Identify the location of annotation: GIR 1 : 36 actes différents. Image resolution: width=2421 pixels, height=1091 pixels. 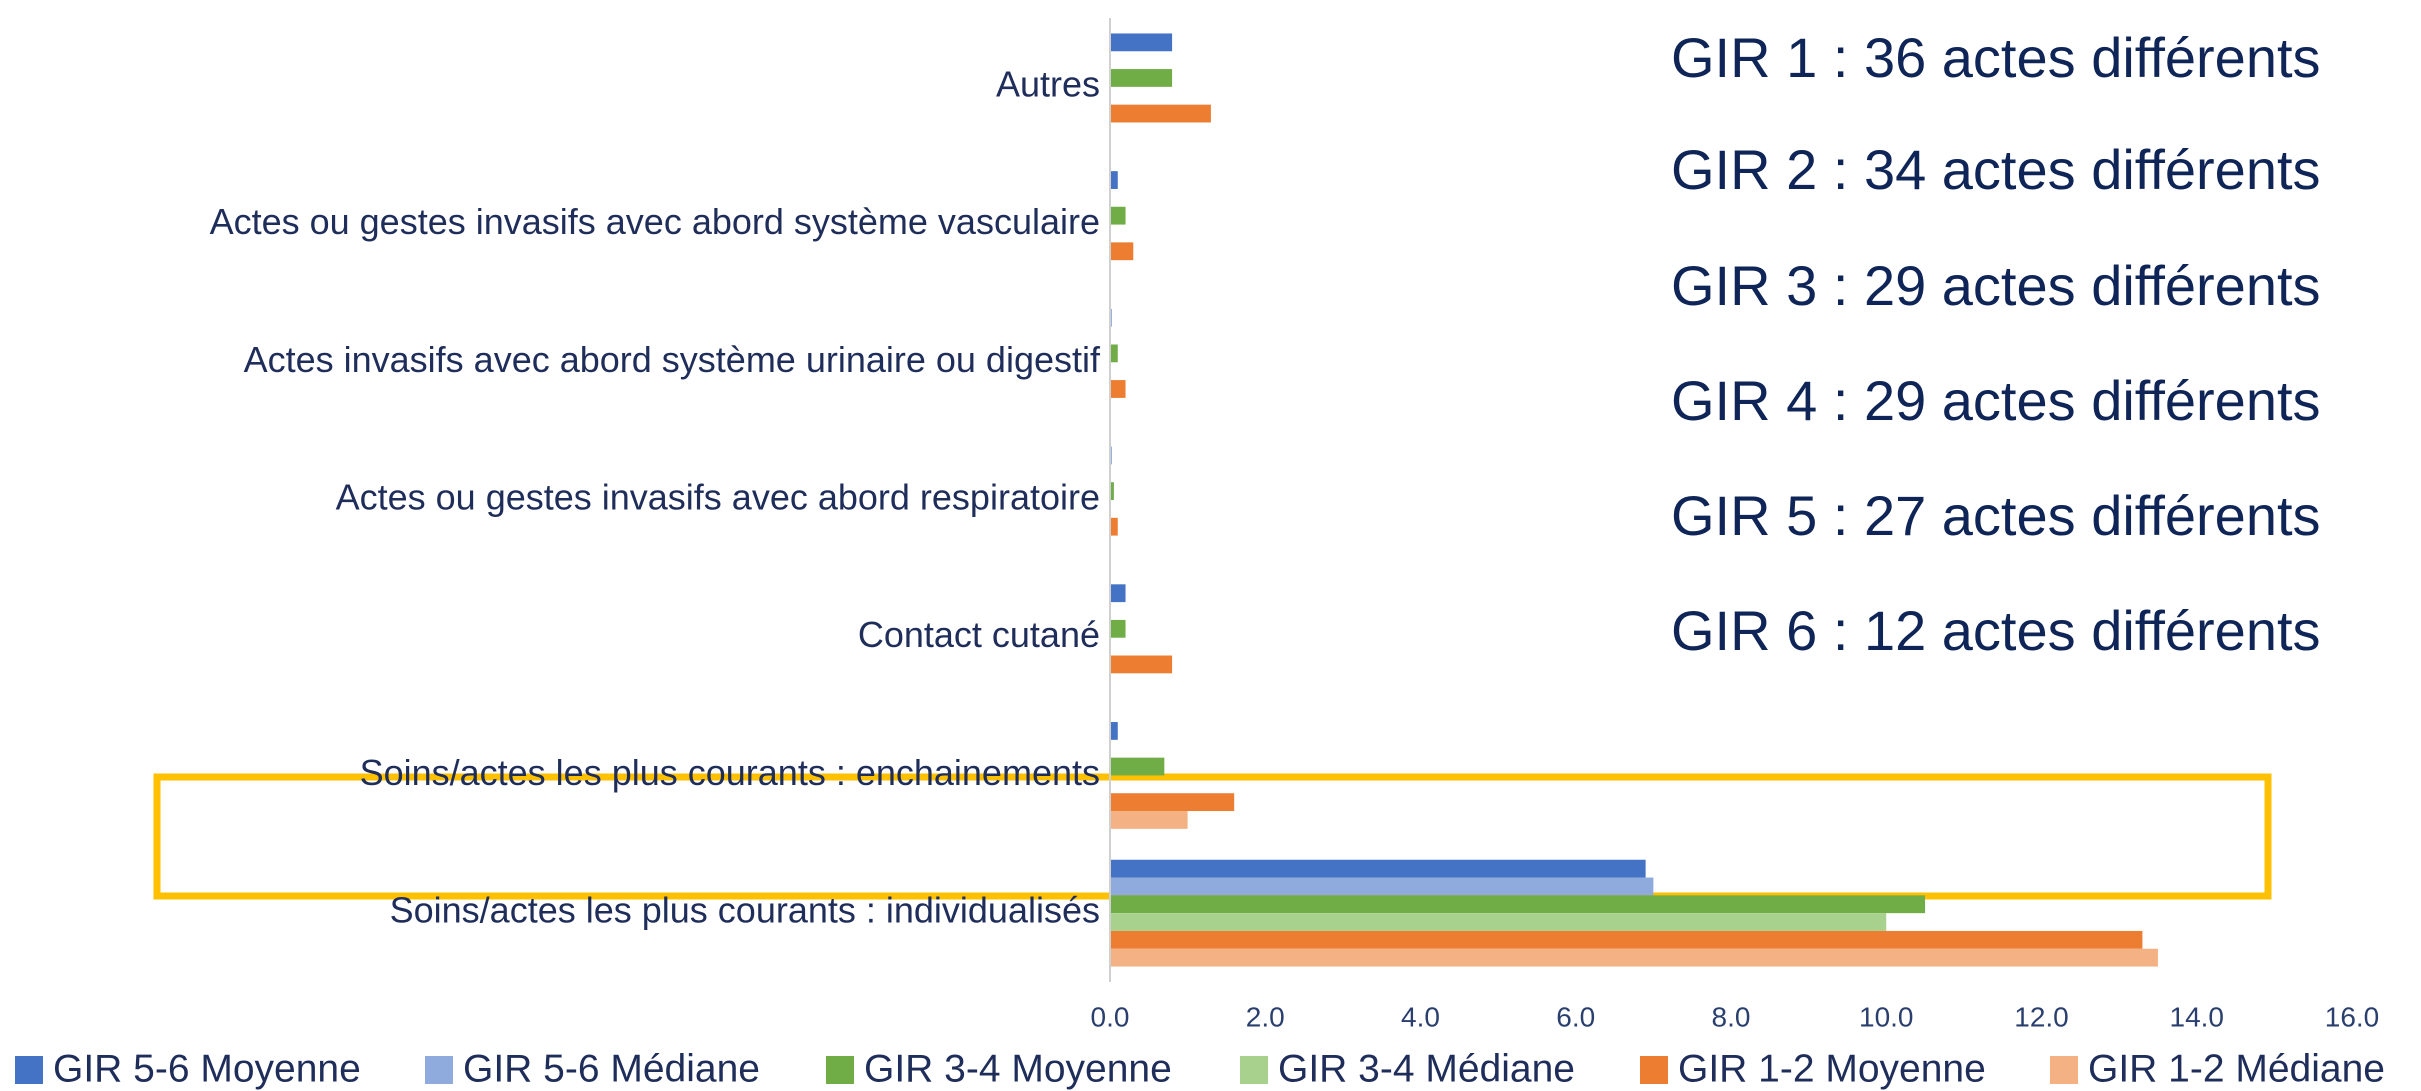
(1996, 57).